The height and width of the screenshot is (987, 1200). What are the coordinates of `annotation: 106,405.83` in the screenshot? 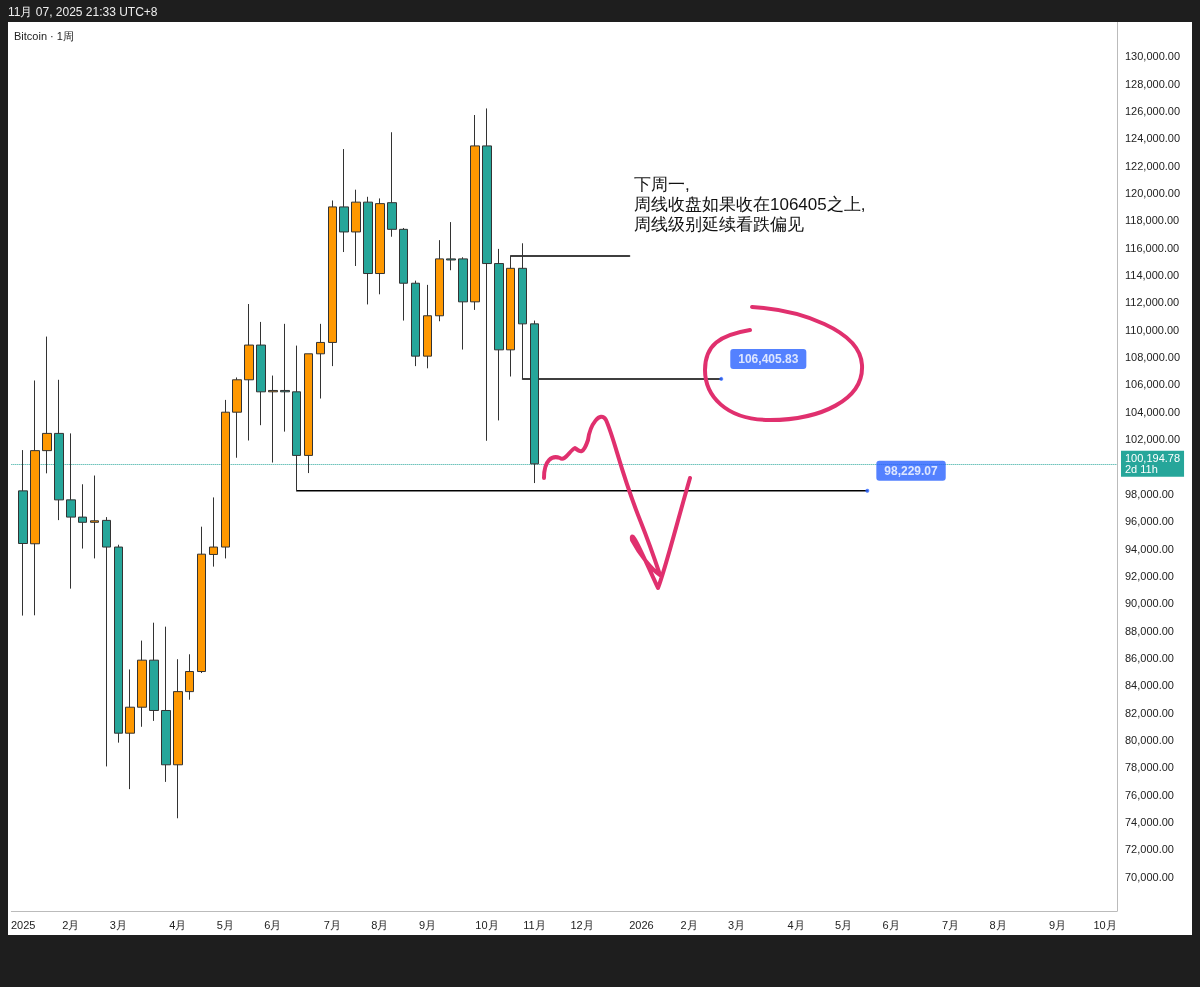 It's located at (768, 358).